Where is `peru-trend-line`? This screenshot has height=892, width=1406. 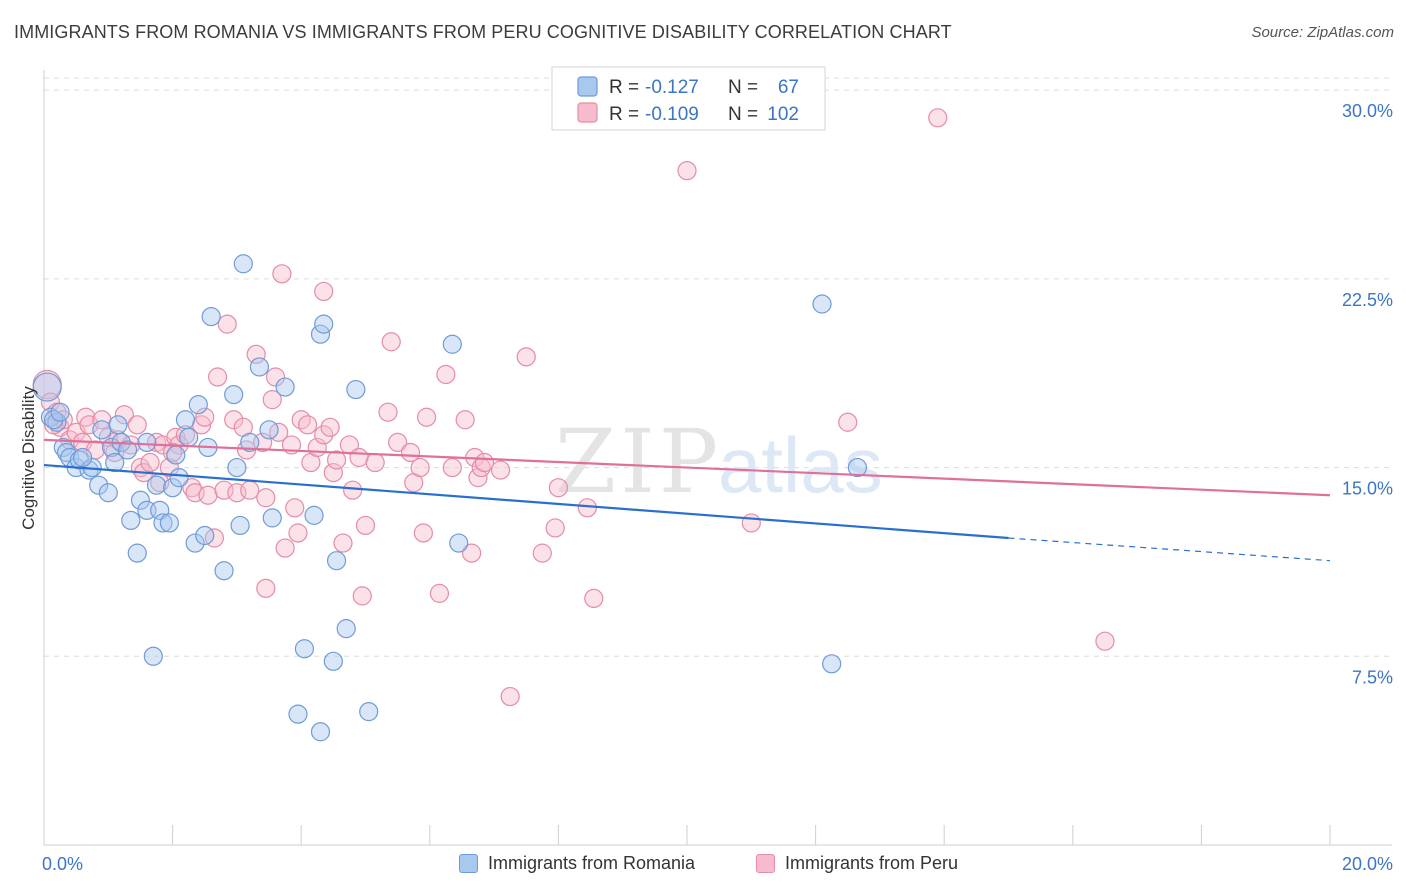 peru-trend-line is located at coordinates (687, 467).